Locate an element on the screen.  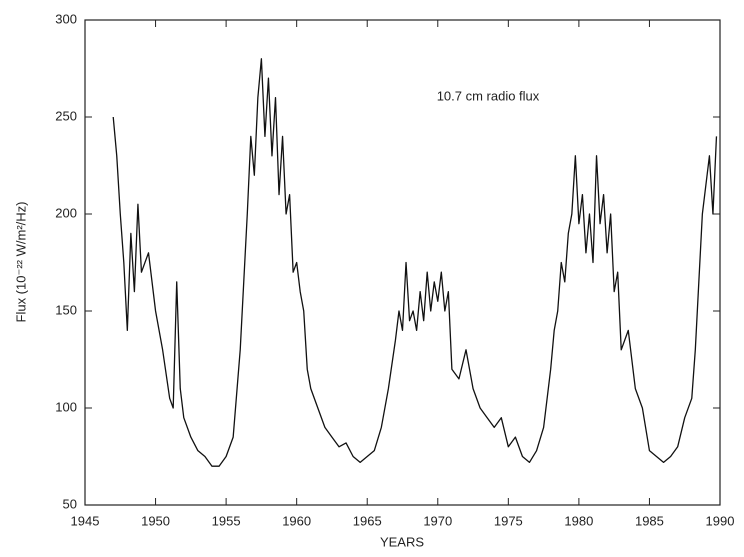
x-tick-label: 1980 is located at coordinates (578, 520).